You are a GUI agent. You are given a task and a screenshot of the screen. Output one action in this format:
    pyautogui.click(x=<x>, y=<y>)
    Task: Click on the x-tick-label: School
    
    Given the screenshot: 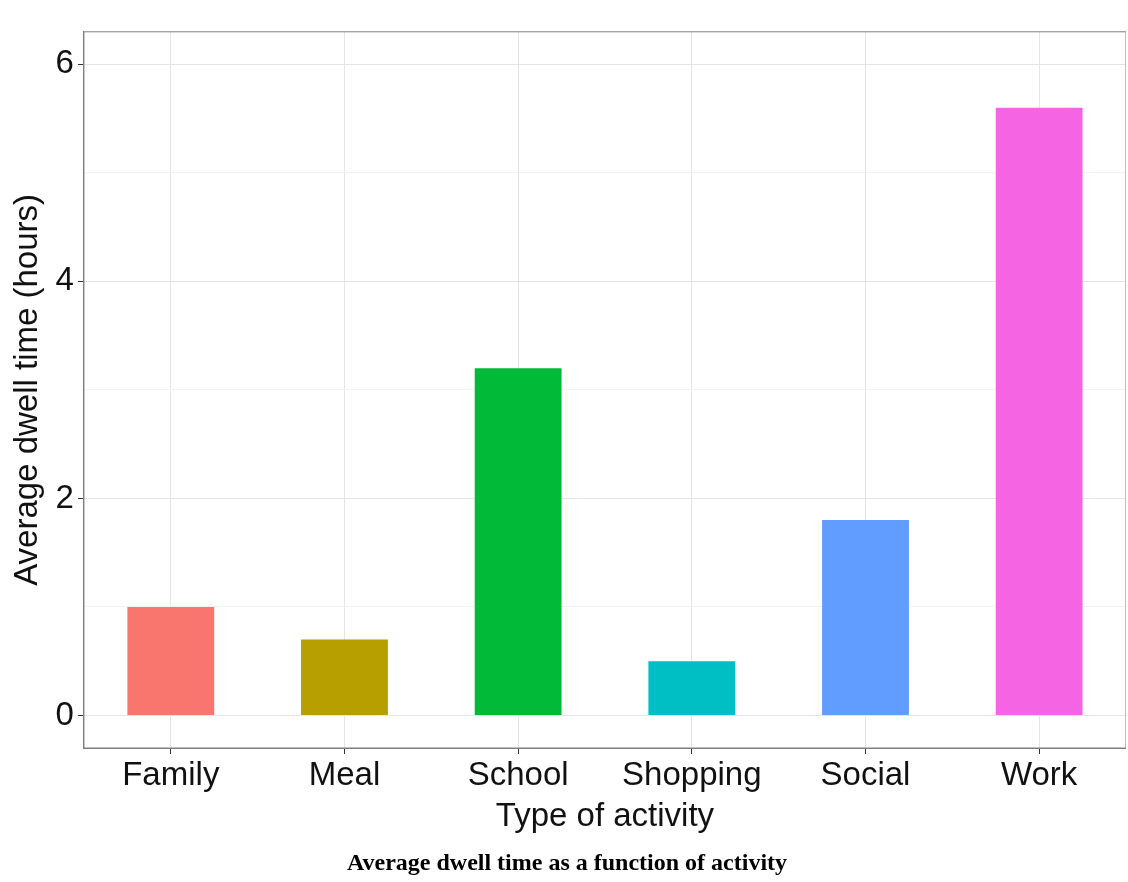 What is the action you would take?
    pyautogui.click(x=518, y=773)
    